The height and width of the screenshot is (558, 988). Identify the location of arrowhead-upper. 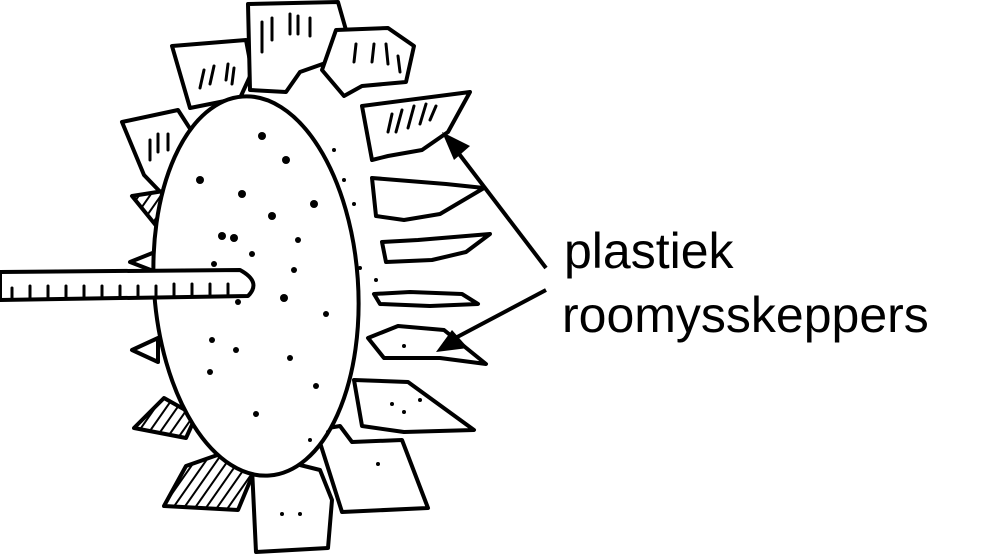
(456, 146).